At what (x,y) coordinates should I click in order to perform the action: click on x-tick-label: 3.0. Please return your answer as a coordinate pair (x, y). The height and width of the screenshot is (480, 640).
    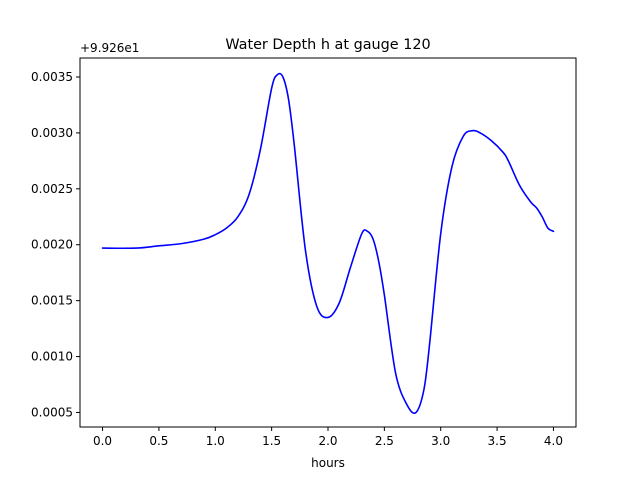
    Looking at the image, I should click on (440, 441).